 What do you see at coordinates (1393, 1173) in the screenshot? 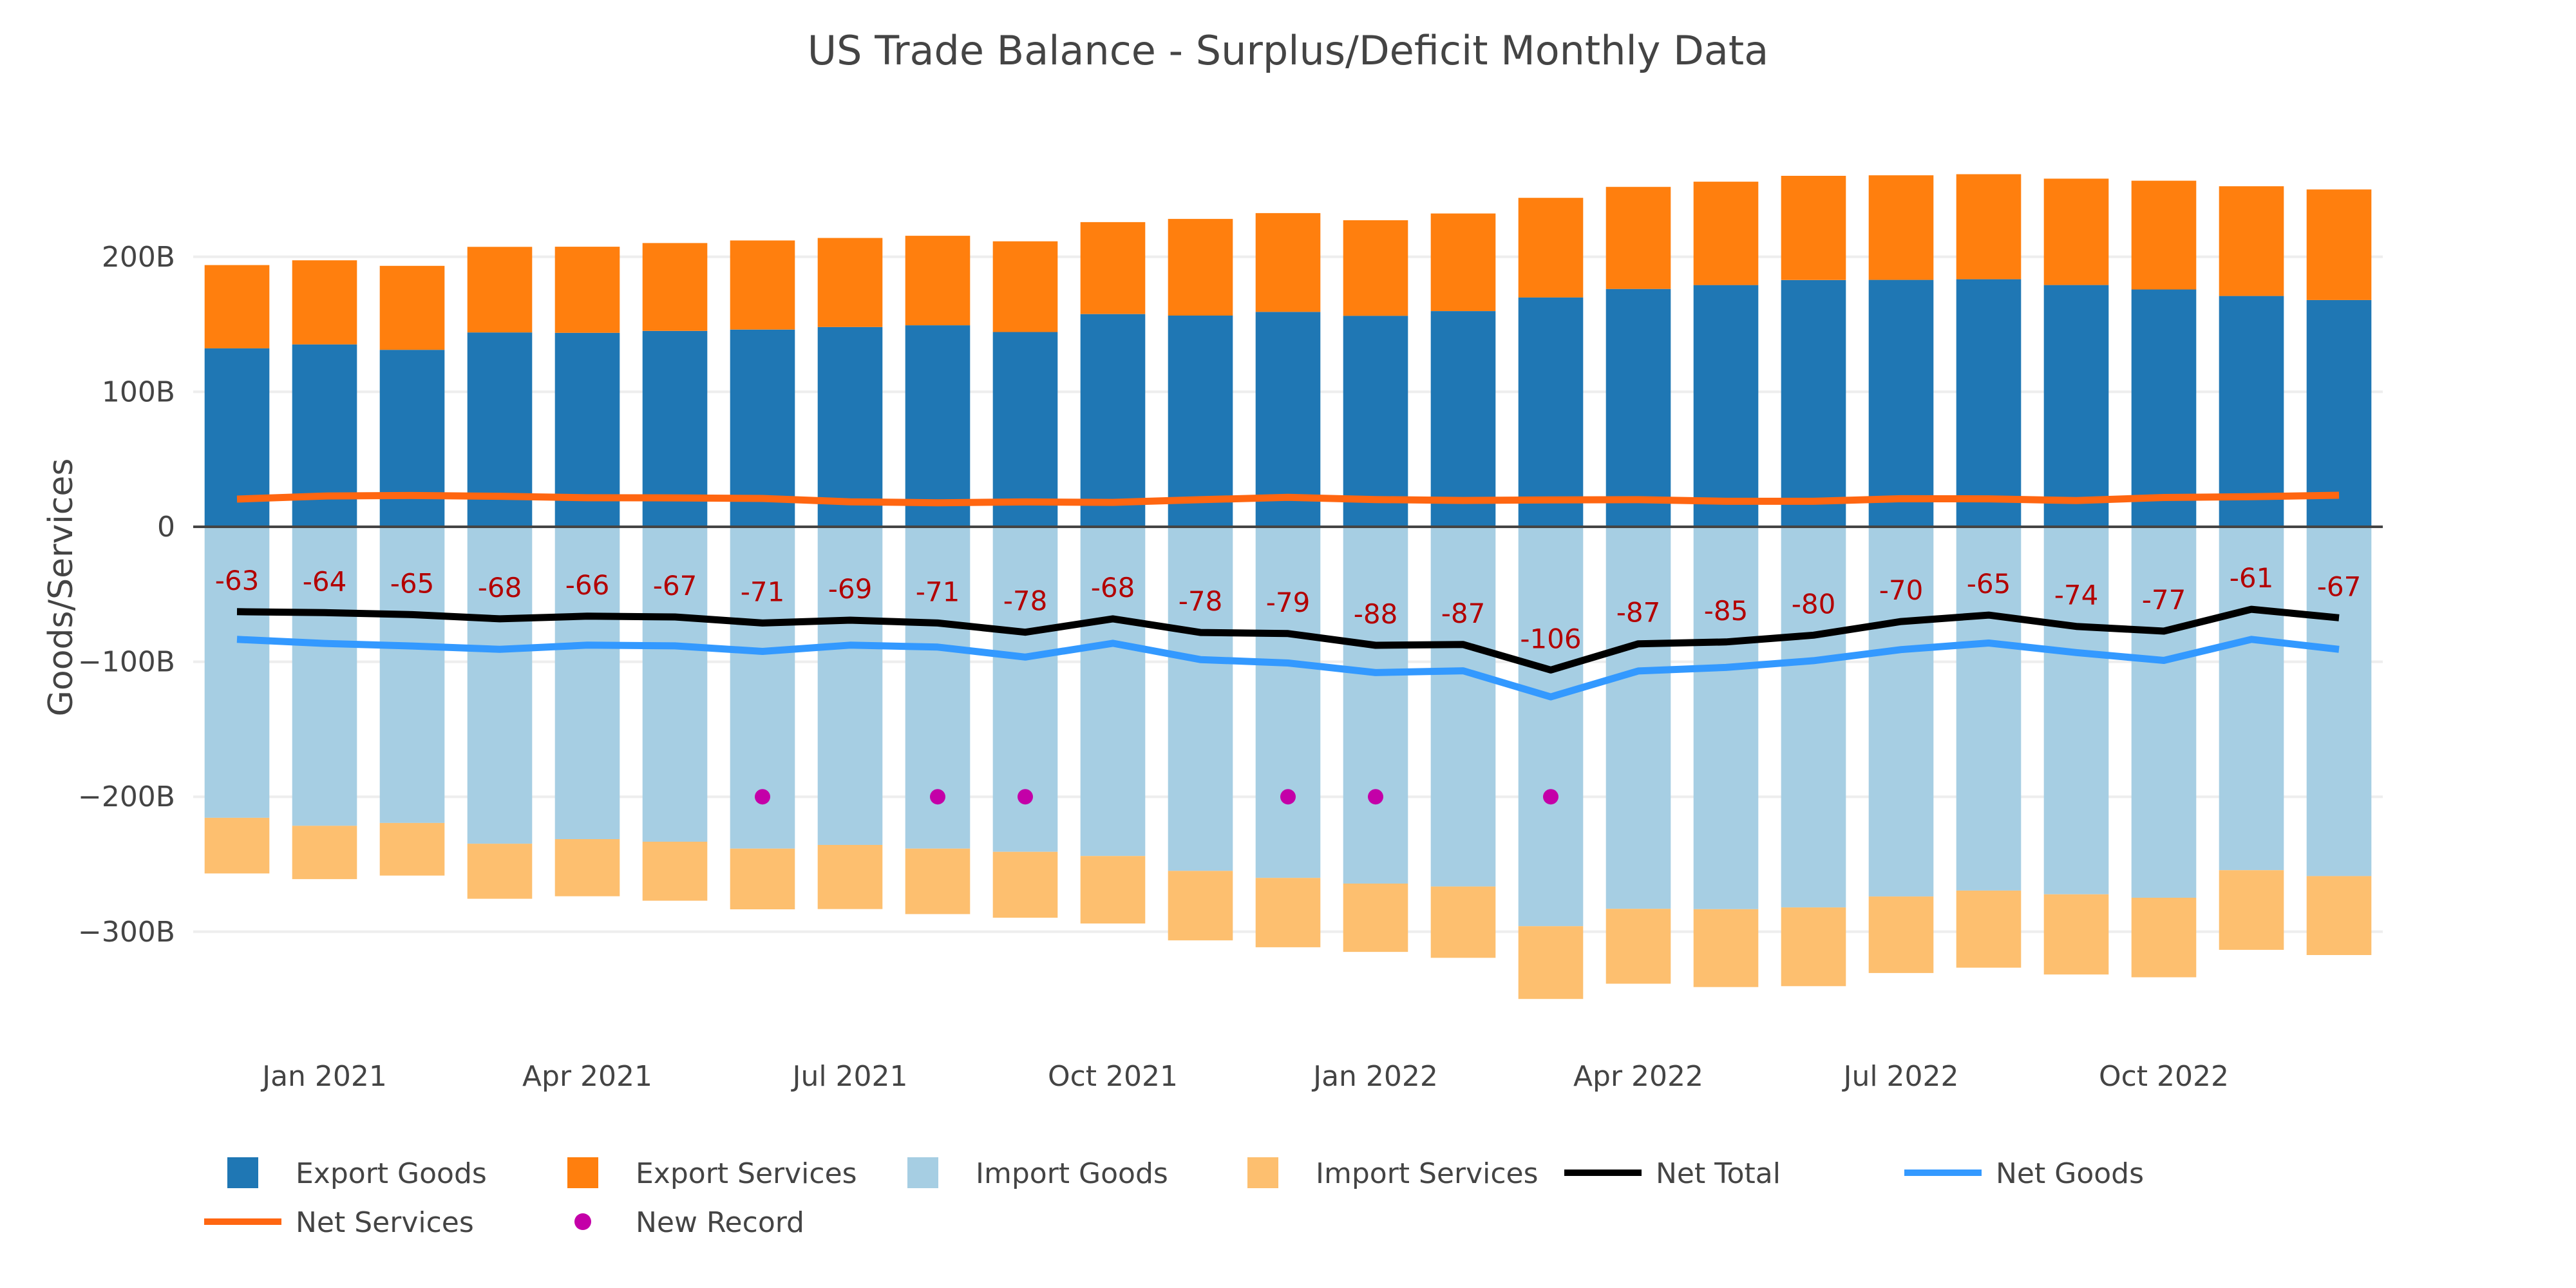
I see `legend-item-import-services: Import Services` at bounding box center [1393, 1173].